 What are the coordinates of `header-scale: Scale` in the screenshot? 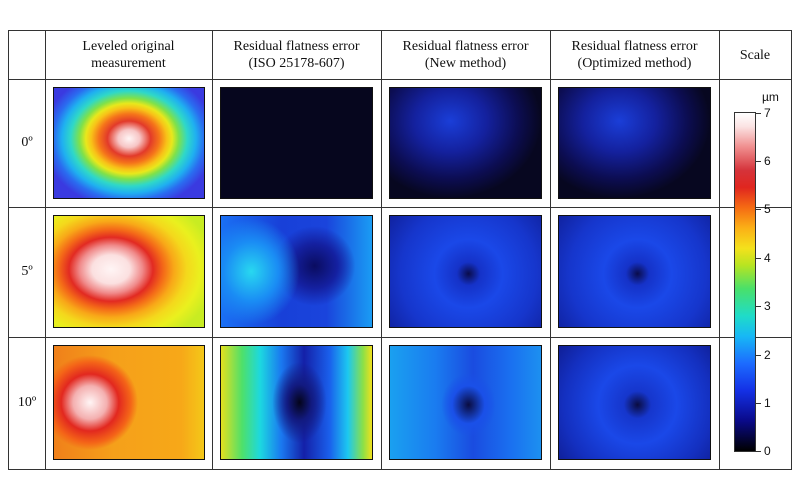 It's located at (755, 55).